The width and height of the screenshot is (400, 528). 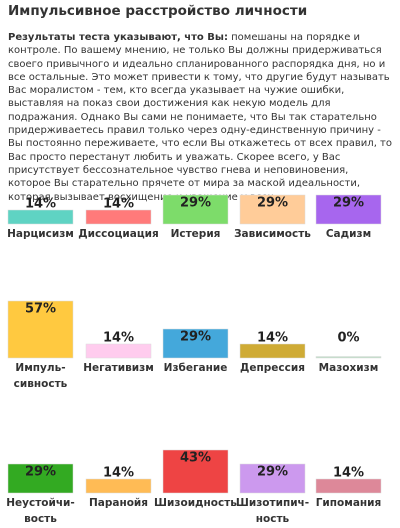 What do you see at coordinates (118, 368) in the screenshot?
I see `category-label: Негативизм` at bounding box center [118, 368].